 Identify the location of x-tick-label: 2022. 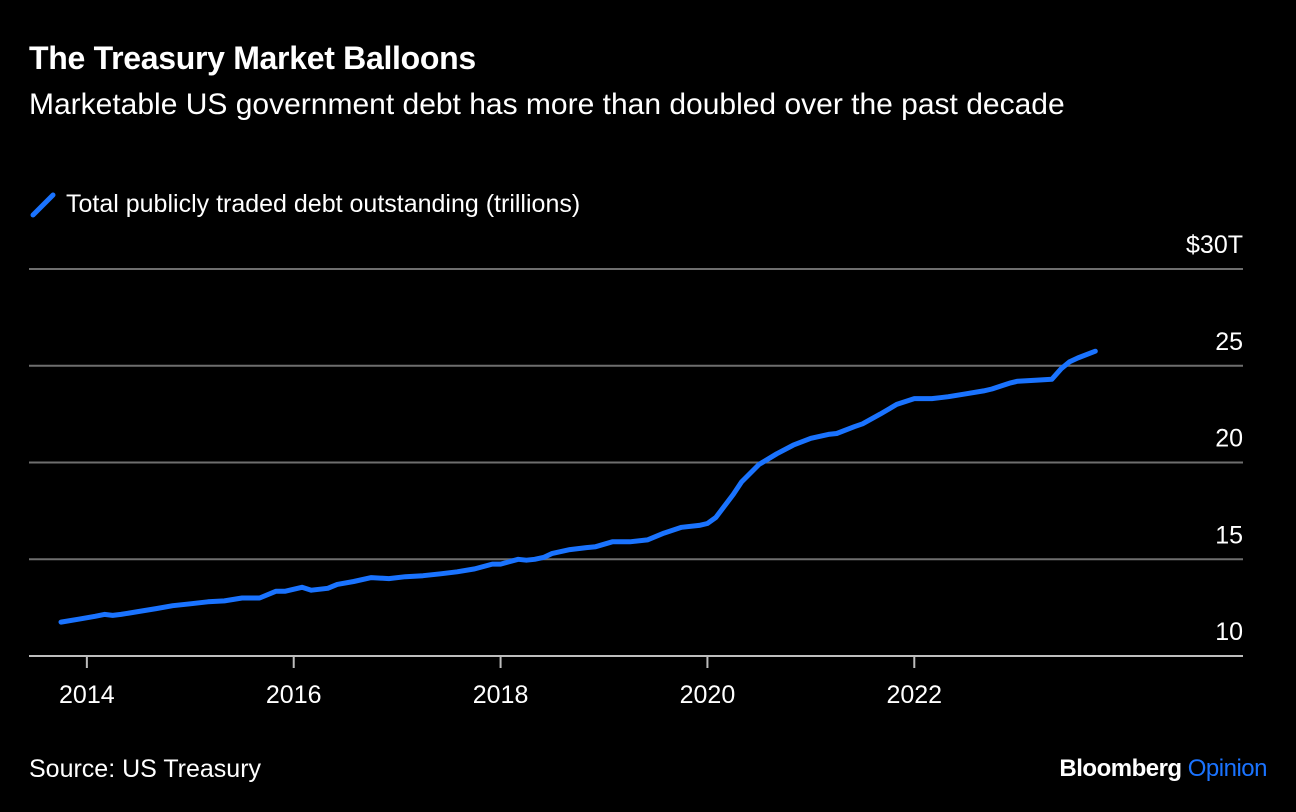
(914, 695).